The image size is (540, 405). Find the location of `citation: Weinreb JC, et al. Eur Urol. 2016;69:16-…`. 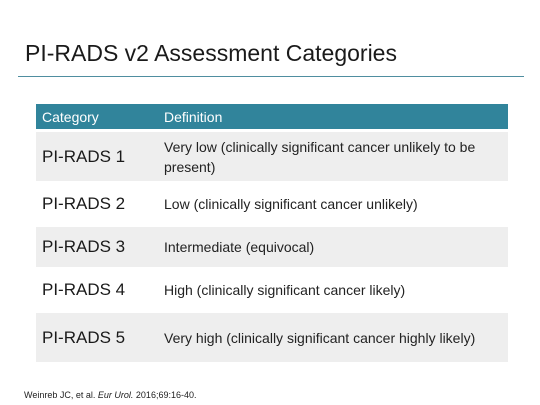

citation: Weinreb JC, et al. Eur Urol. 2016;69:16-… is located at coordinates (110, 395).